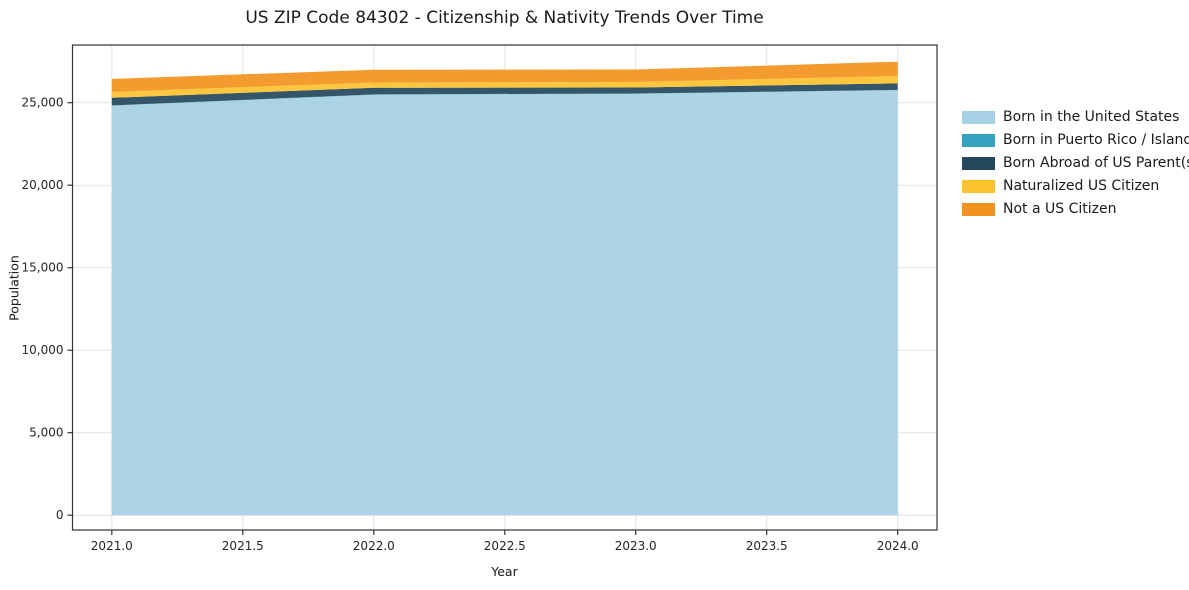 The width and height of the screenshot is (1189, 590). What do you see at coordinates (1091, 117) in the screenshot?
I see `legend-label: Born in the United States` at bounding box center [1091, 117].